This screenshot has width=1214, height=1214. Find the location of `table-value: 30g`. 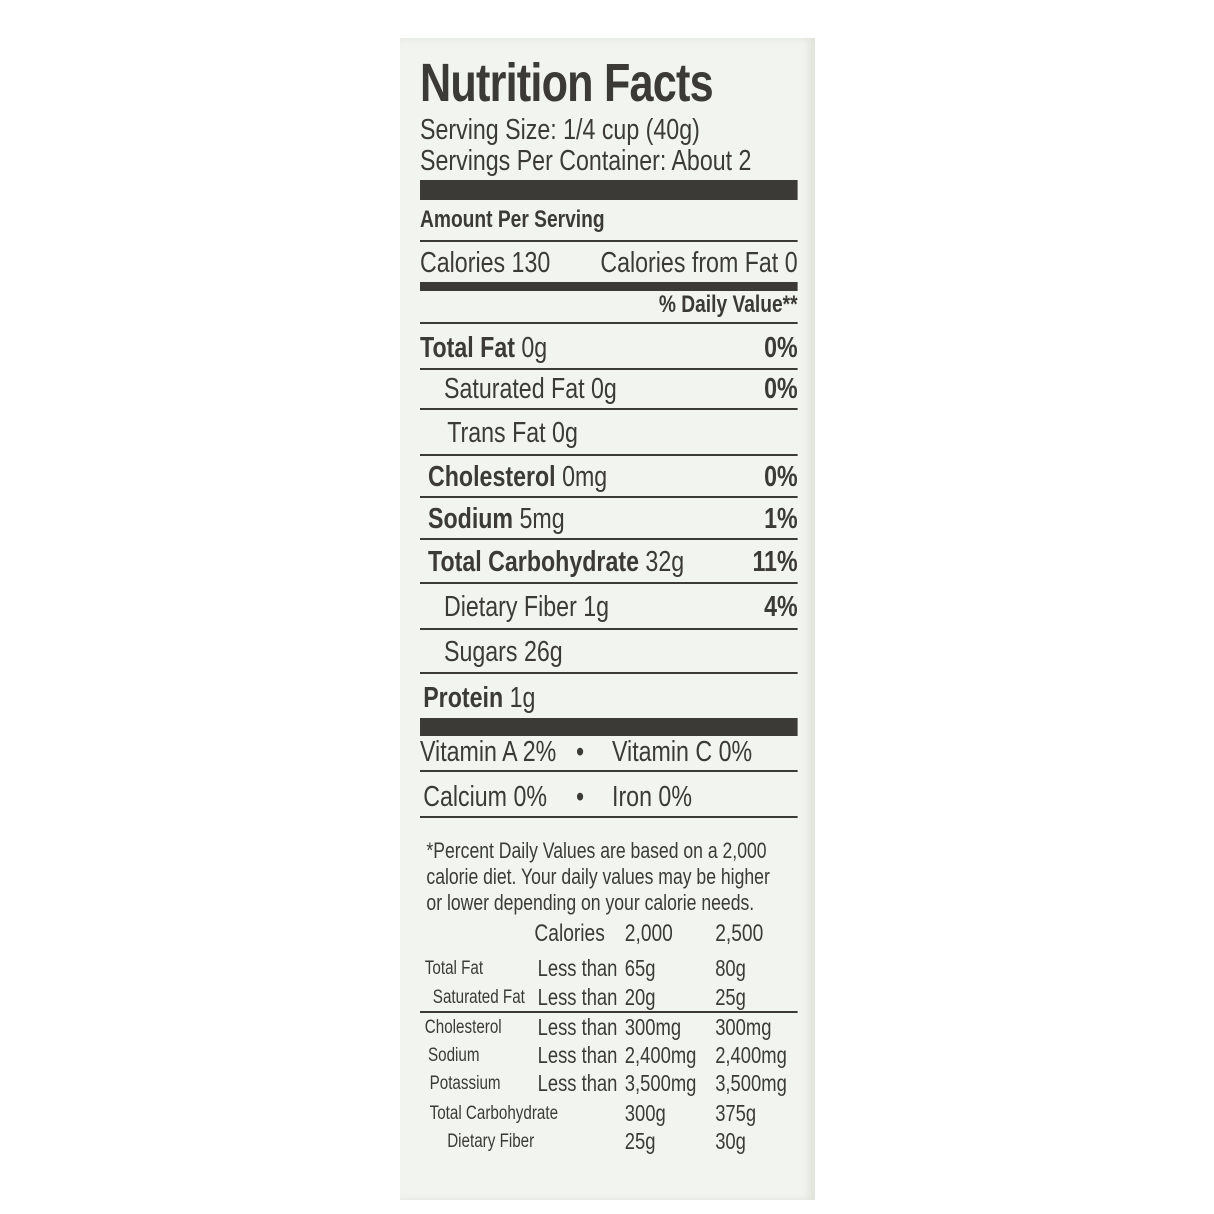

table-value: 30g is located at coordinates (730, 1141).